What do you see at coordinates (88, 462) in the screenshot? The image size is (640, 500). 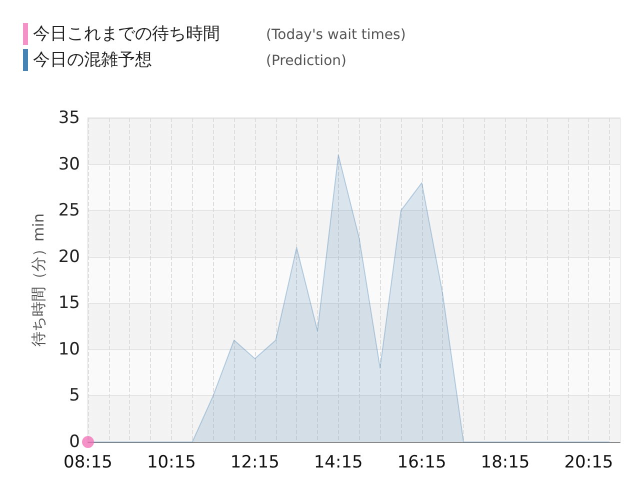 I see `x-tick-label: 08:15` at bounding box center [88, 462].